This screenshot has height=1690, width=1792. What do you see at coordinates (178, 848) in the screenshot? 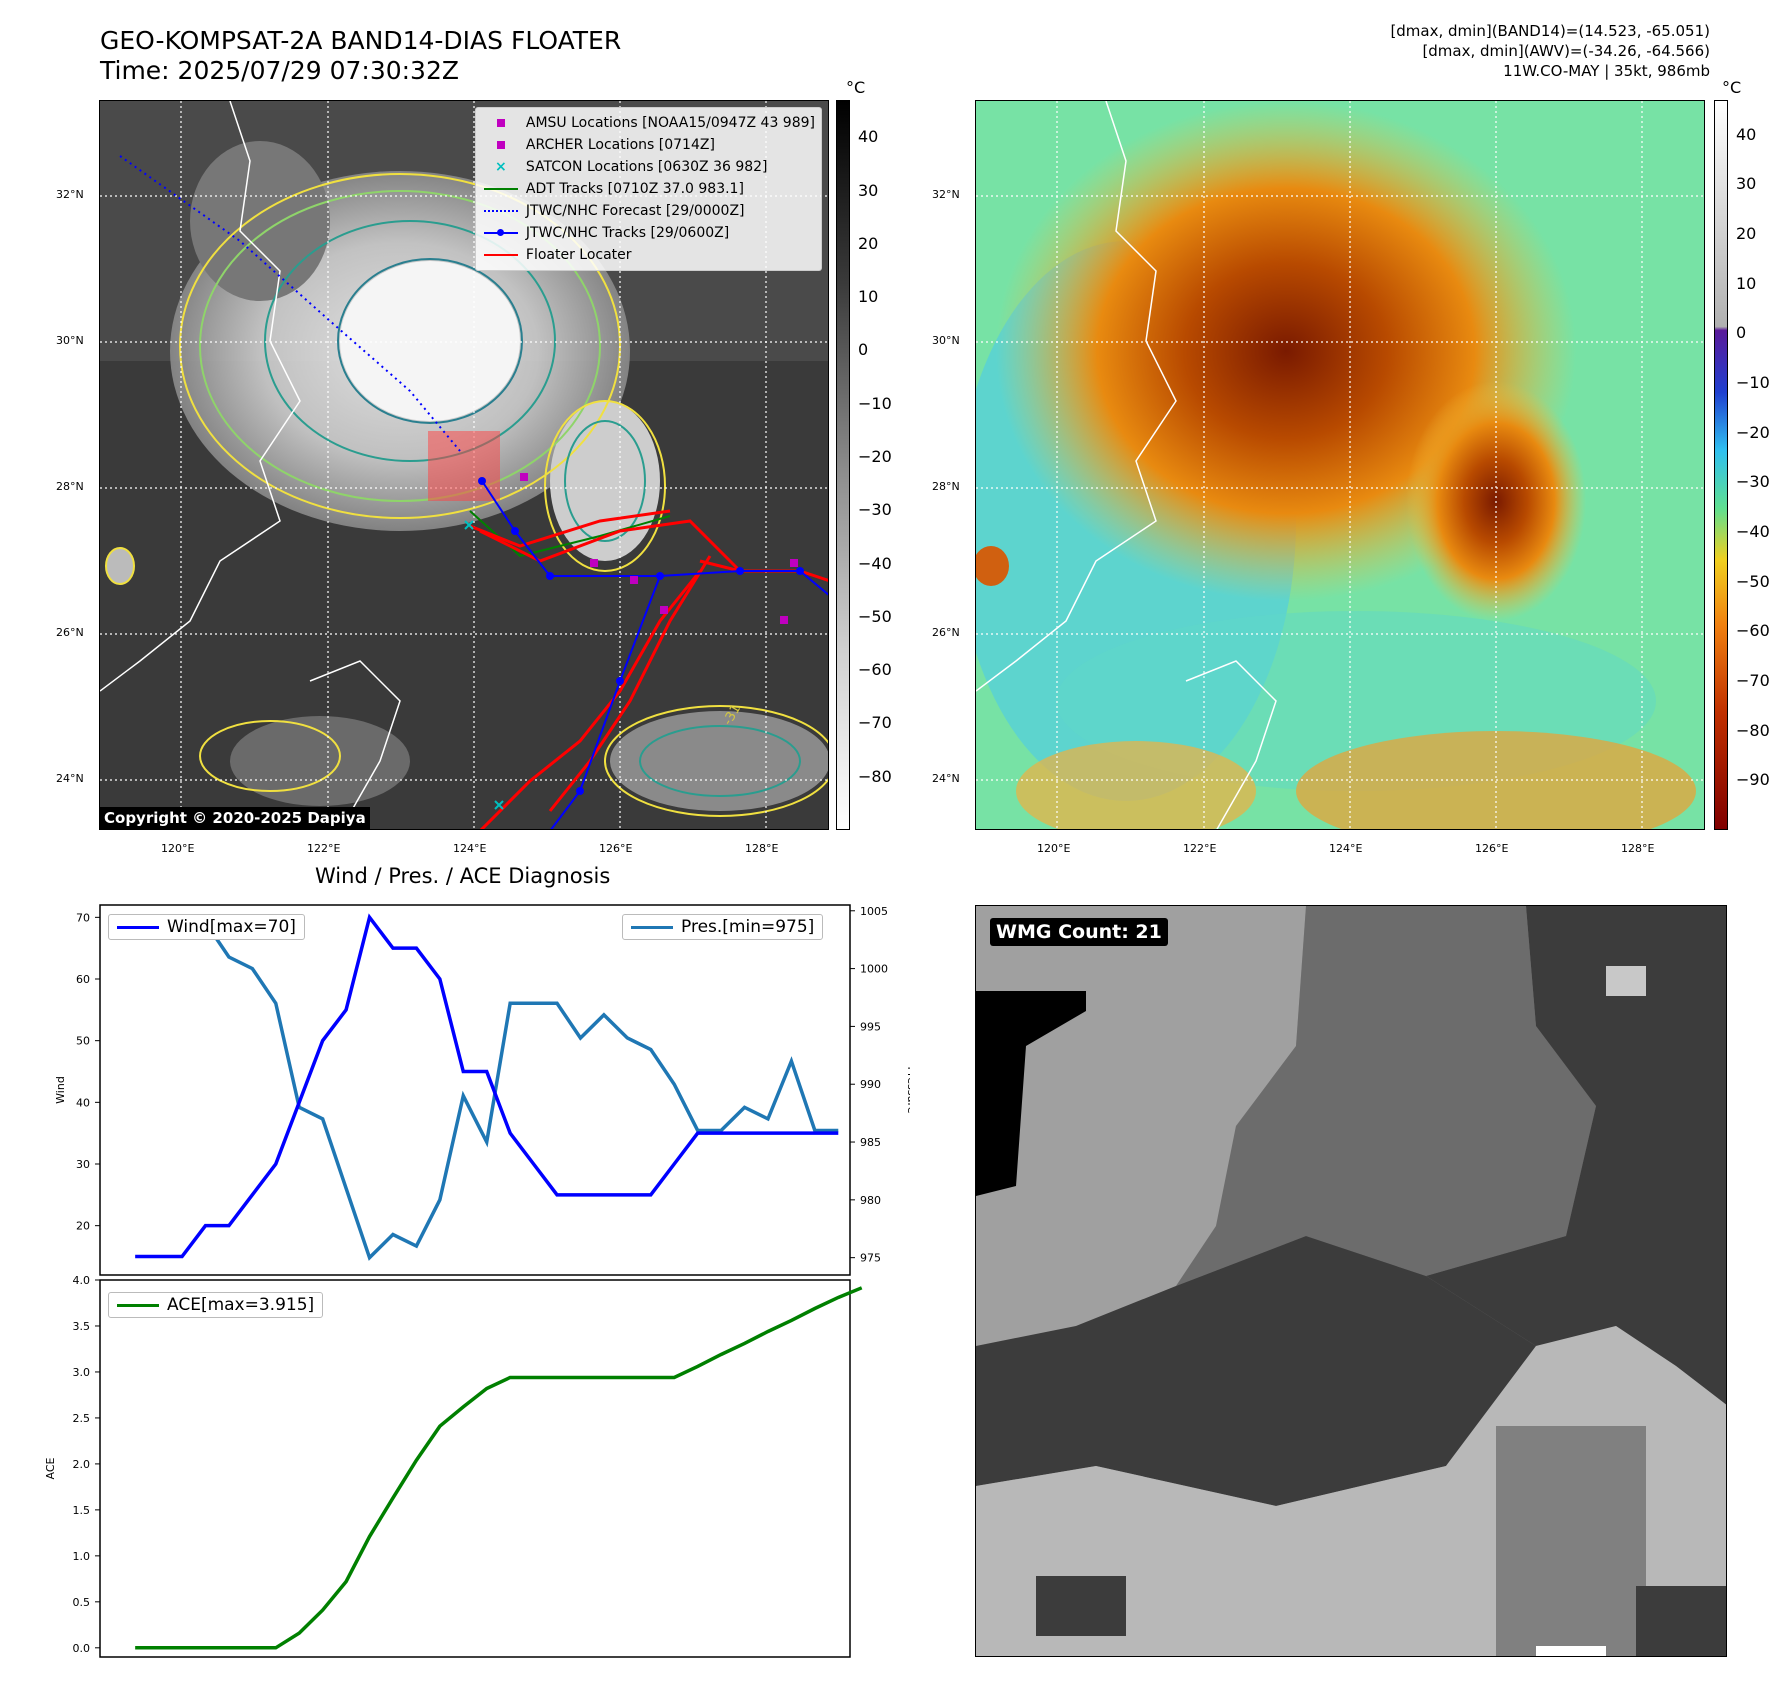
I see `ir-lon-tick: 120°E` at bounding box center [178, 848].